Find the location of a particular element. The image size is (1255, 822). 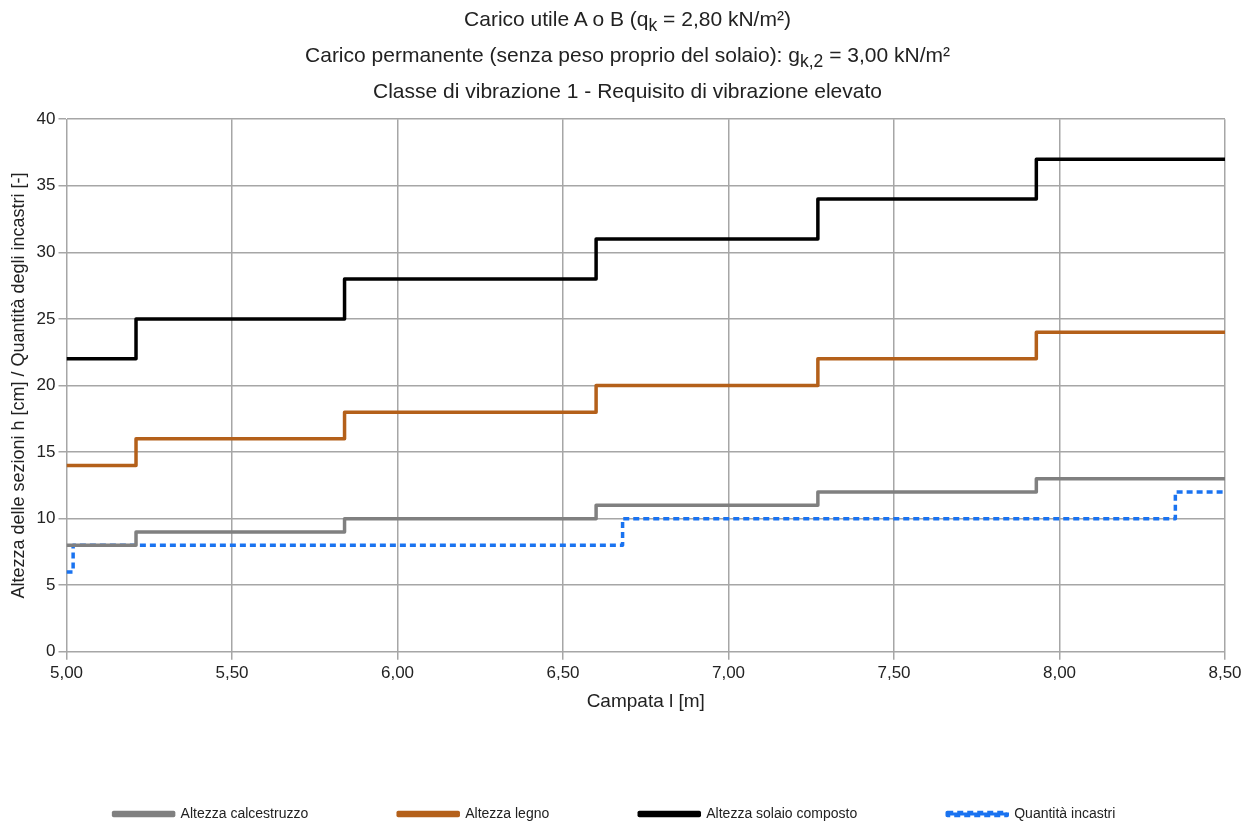

legend-label: Quantità incastri is located at coordinates (1065, 813).